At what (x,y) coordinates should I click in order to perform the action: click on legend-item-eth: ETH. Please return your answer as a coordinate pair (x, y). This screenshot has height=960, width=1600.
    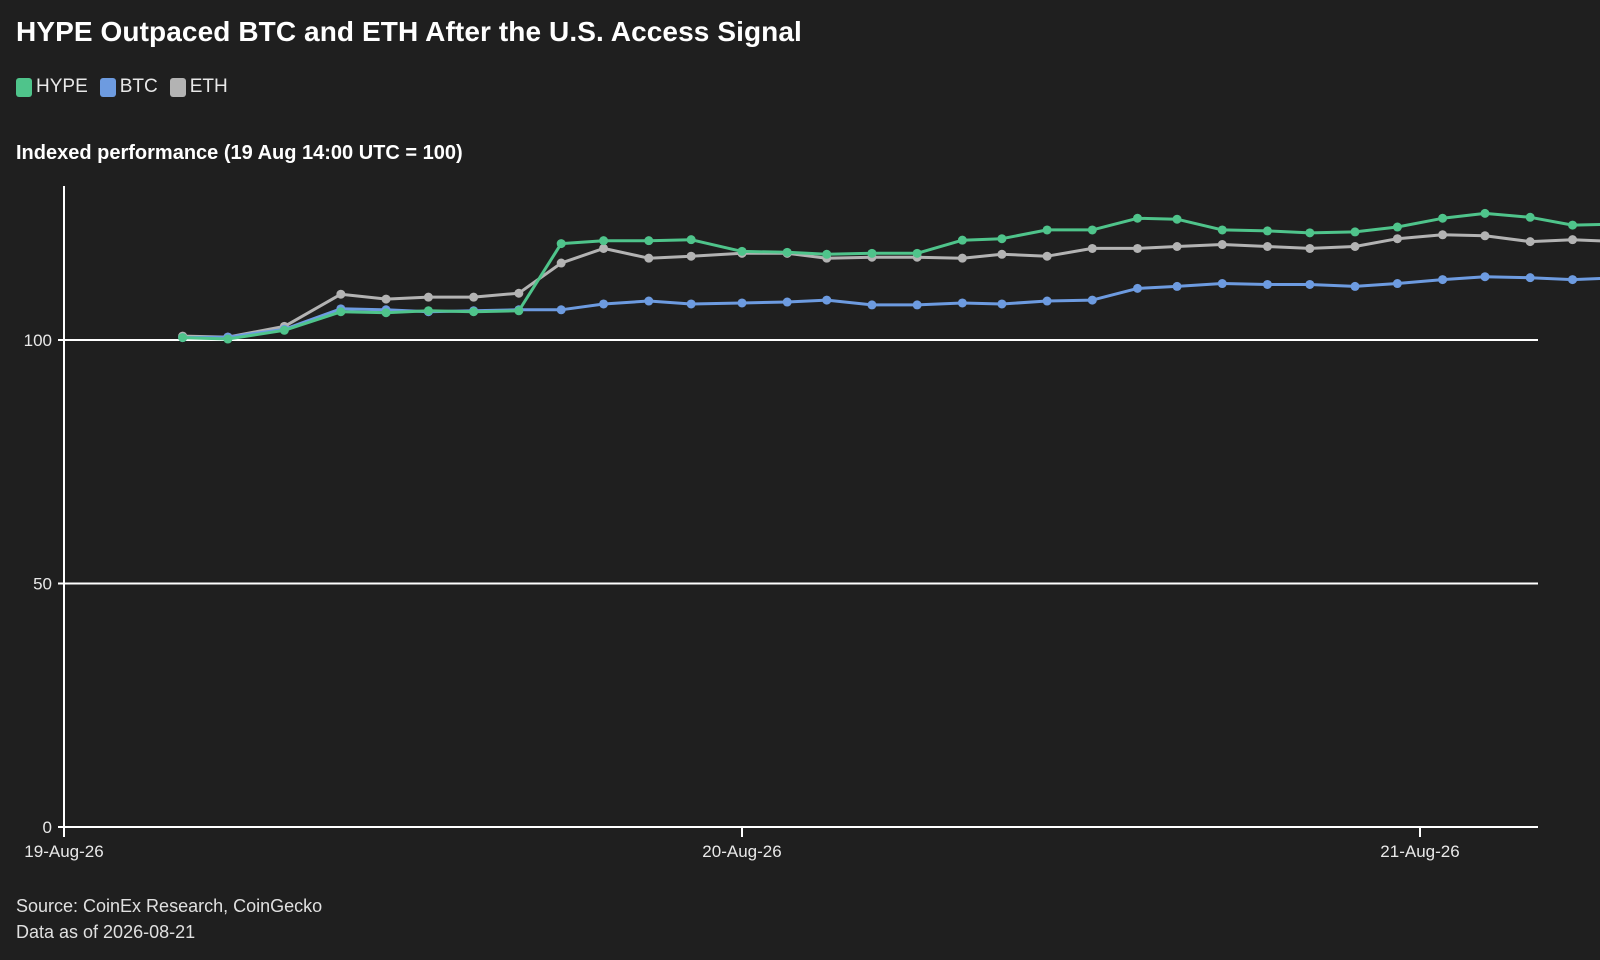
    Looking at the image, I should click on (198, 87).